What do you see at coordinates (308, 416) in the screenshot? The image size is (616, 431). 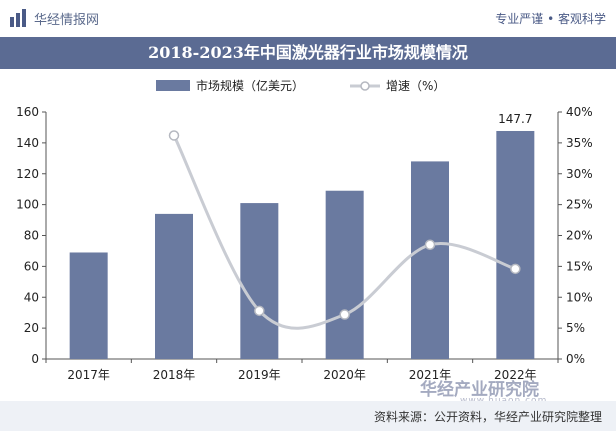 I see `footer: 资料来源：公开资料，华经产业研究院整理` at bounding box center [308, 416].